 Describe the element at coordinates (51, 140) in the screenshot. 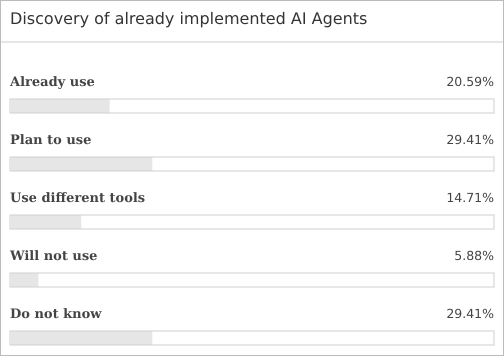

I see `y-tick-label: Plan to use` at that location.